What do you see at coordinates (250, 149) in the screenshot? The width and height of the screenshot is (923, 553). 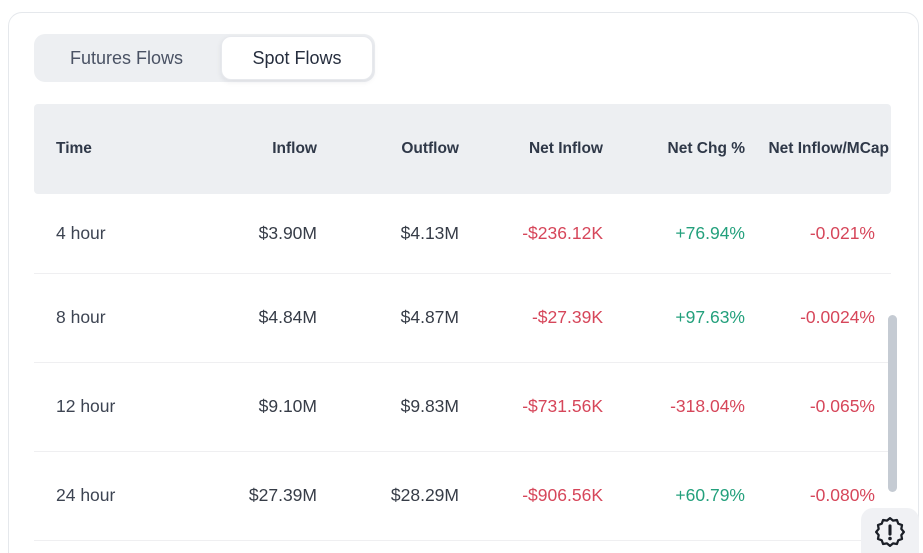 I see `column-header-inflow: Inflow` at bounding box center [250, 149].